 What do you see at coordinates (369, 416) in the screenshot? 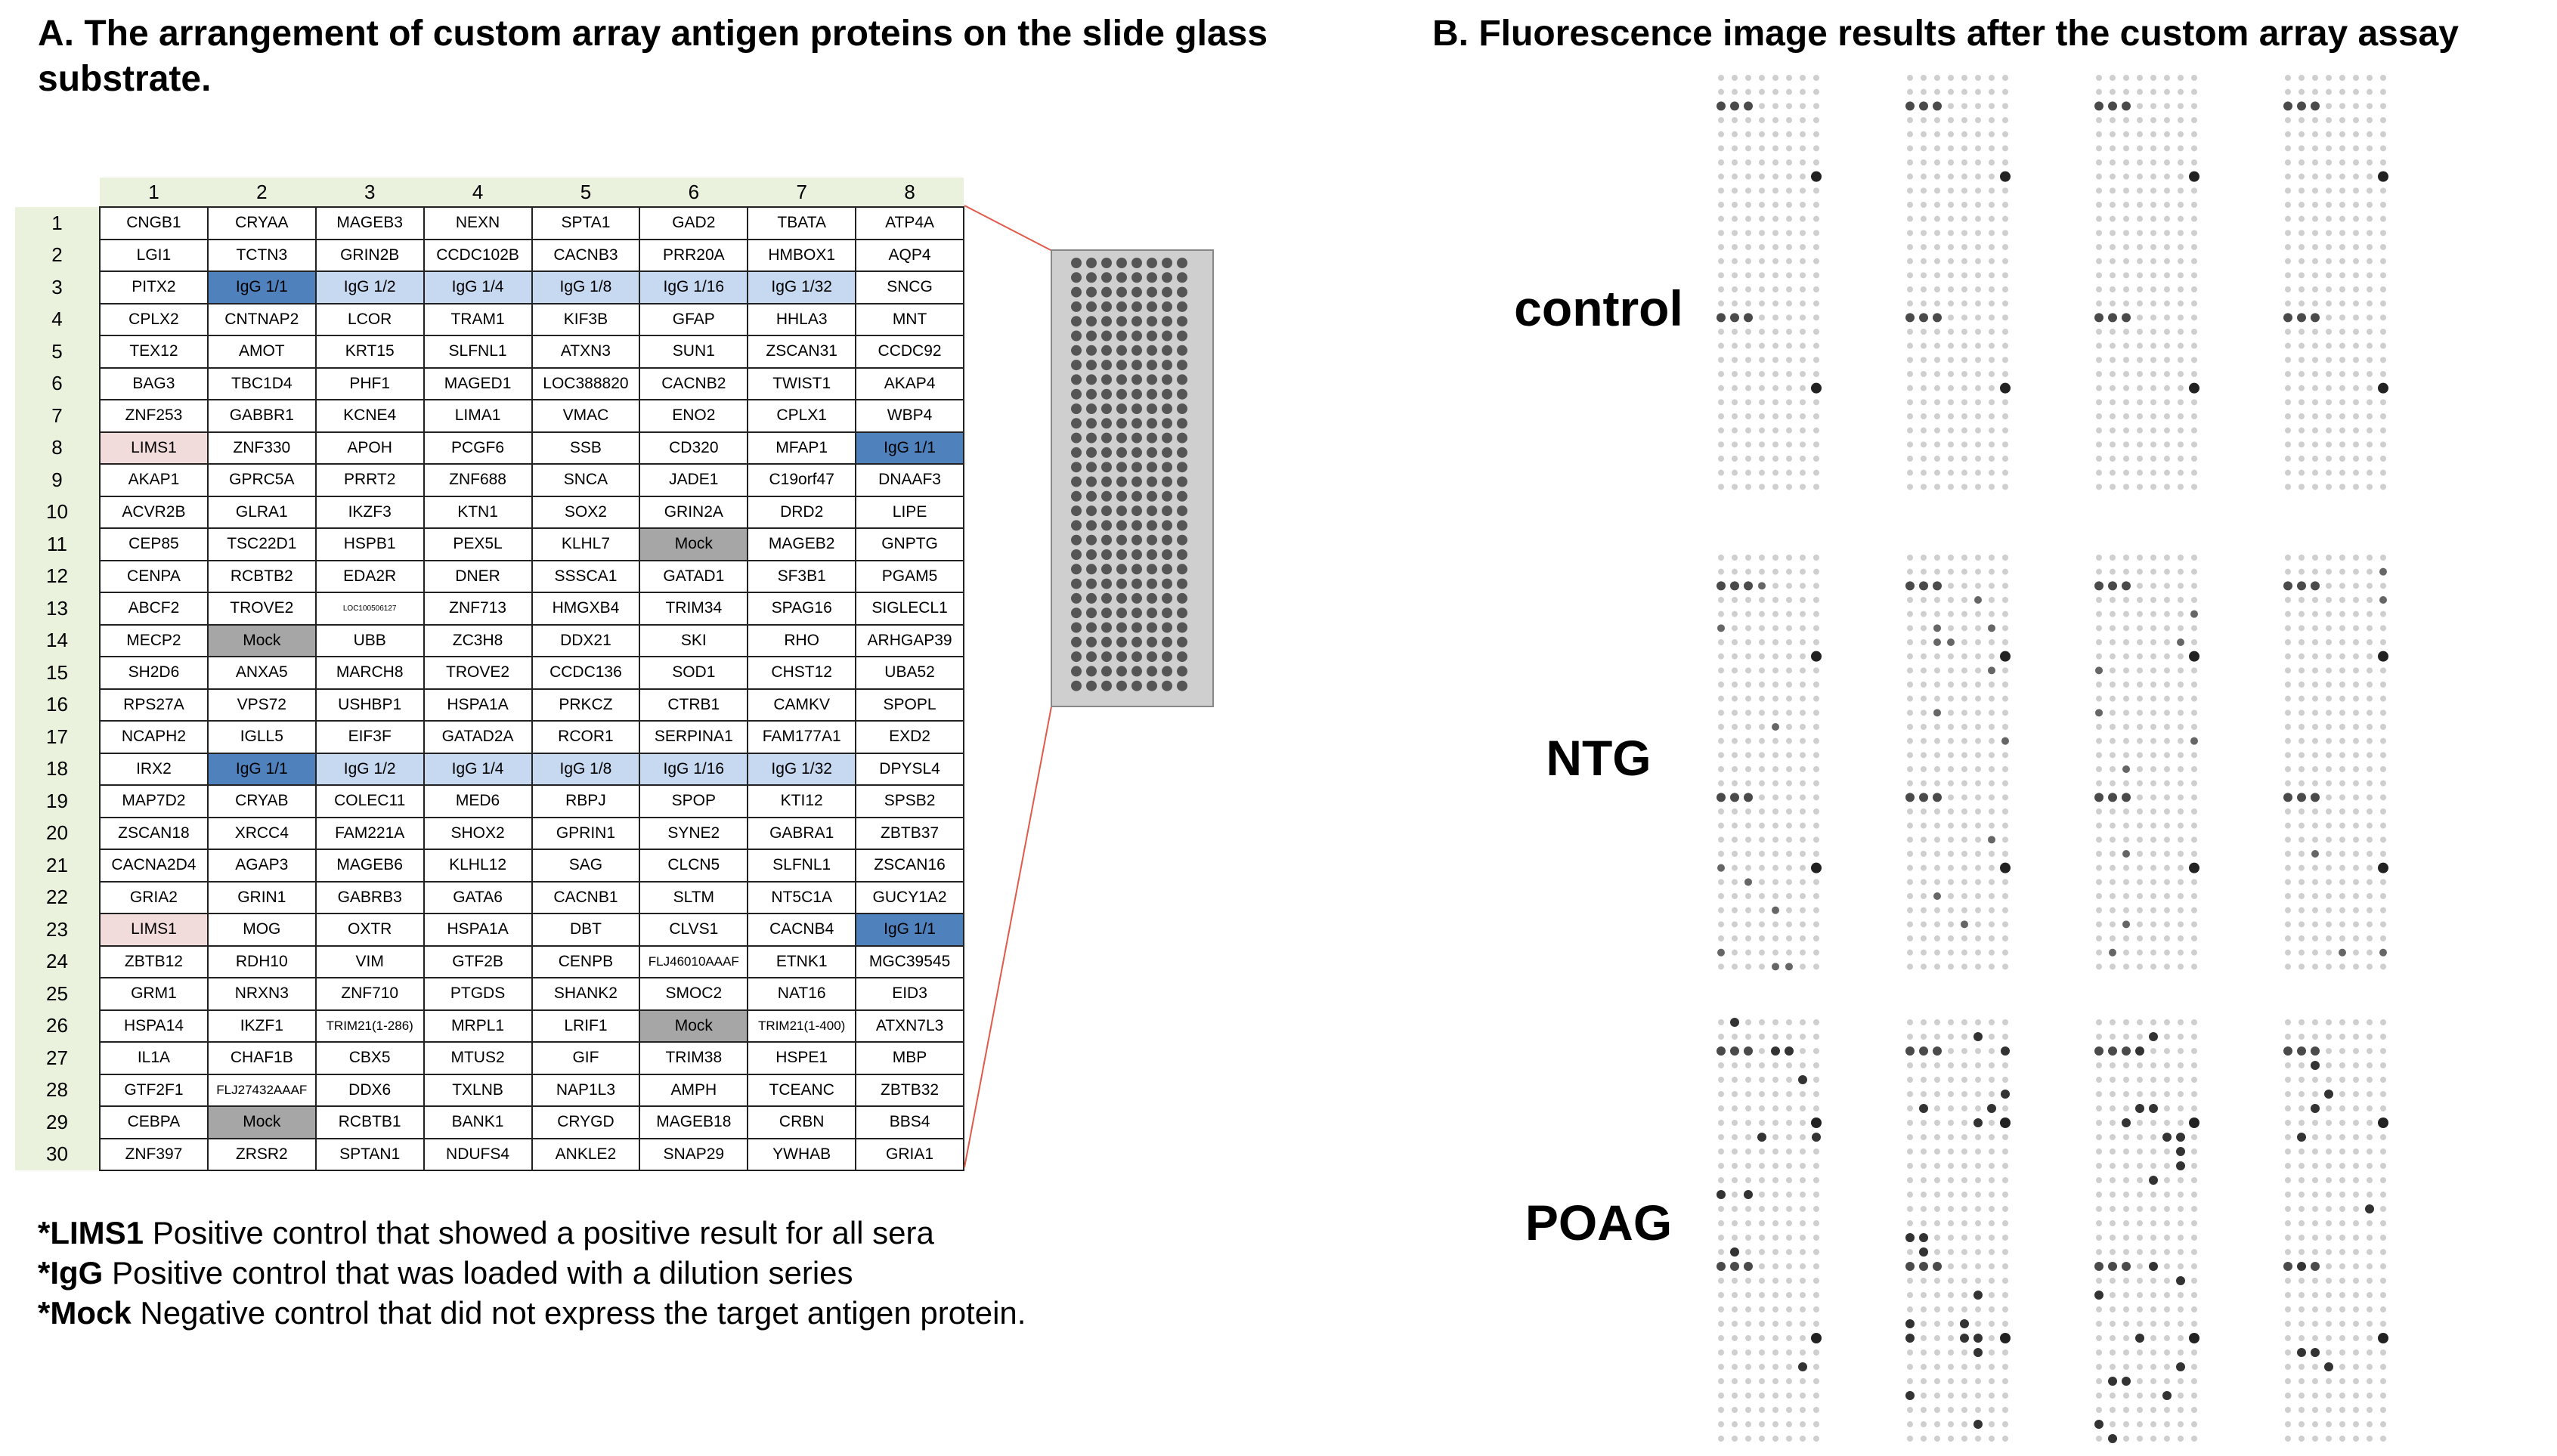
I see `antigen-cell: KCNE4` at bounding box center [369, 416].